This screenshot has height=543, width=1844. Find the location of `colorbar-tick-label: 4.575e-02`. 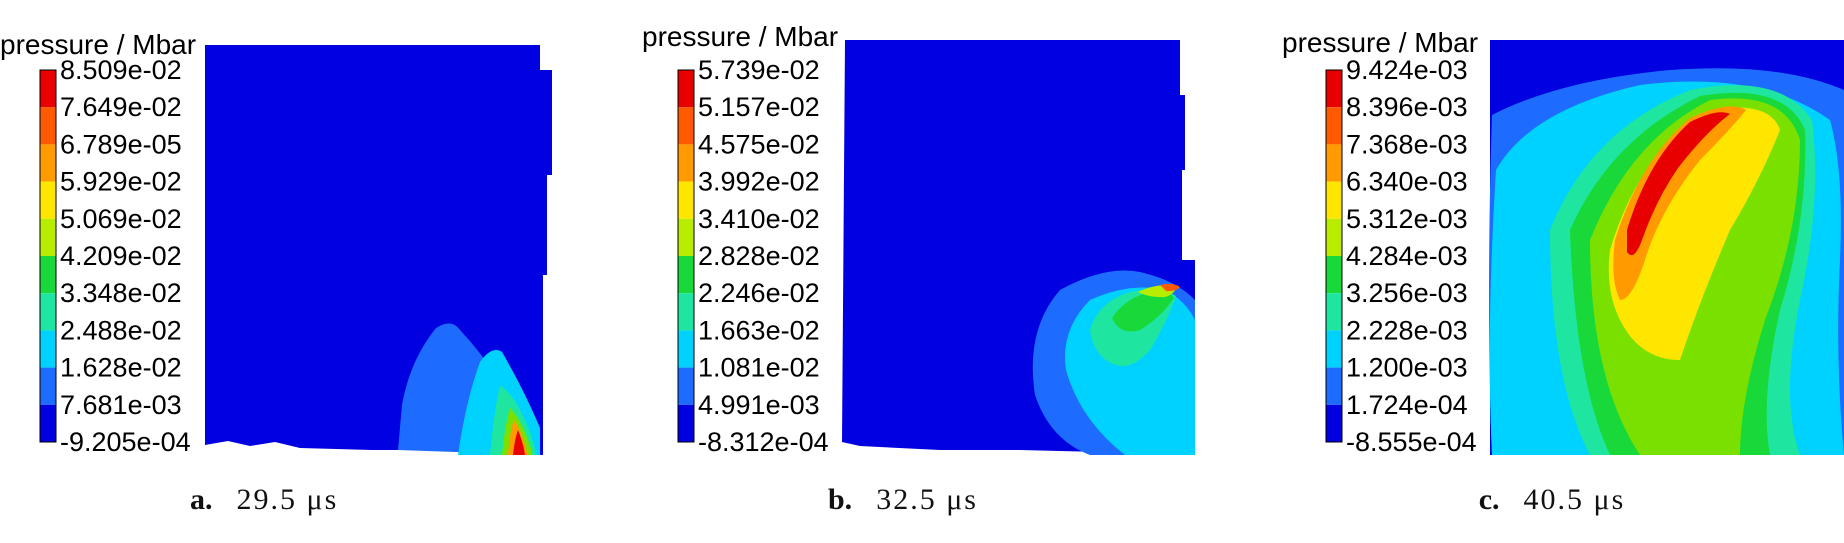

colorbar-tick-label: 4.575e-02 is located at coordinates (759, 144).